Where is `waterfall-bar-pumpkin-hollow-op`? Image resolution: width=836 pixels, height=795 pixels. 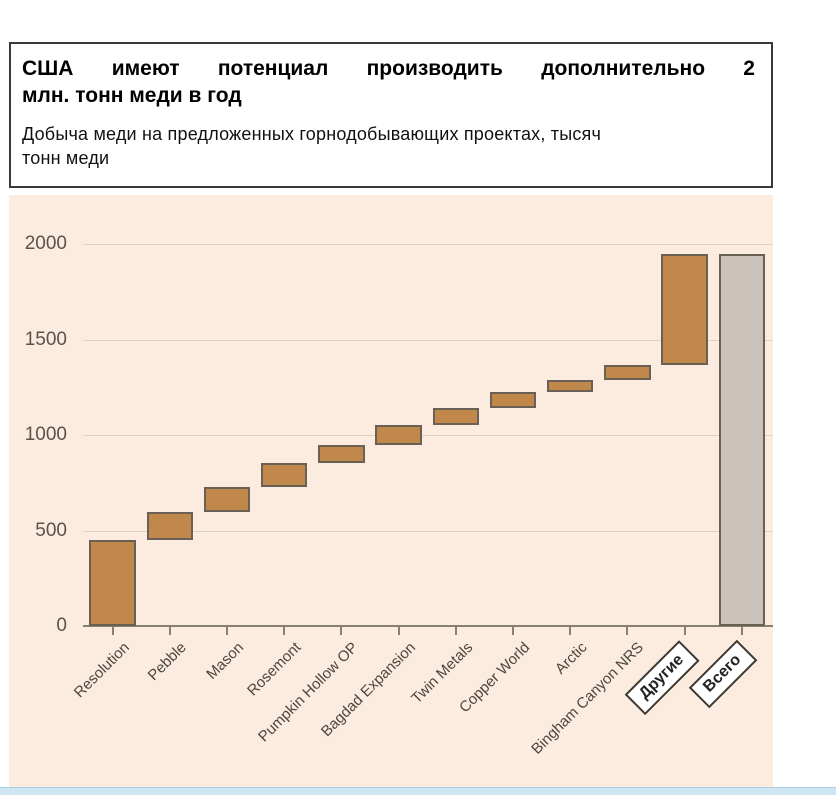 waterfall-bar-pumpkin-hollow-op is located at coordinates (341, 453).